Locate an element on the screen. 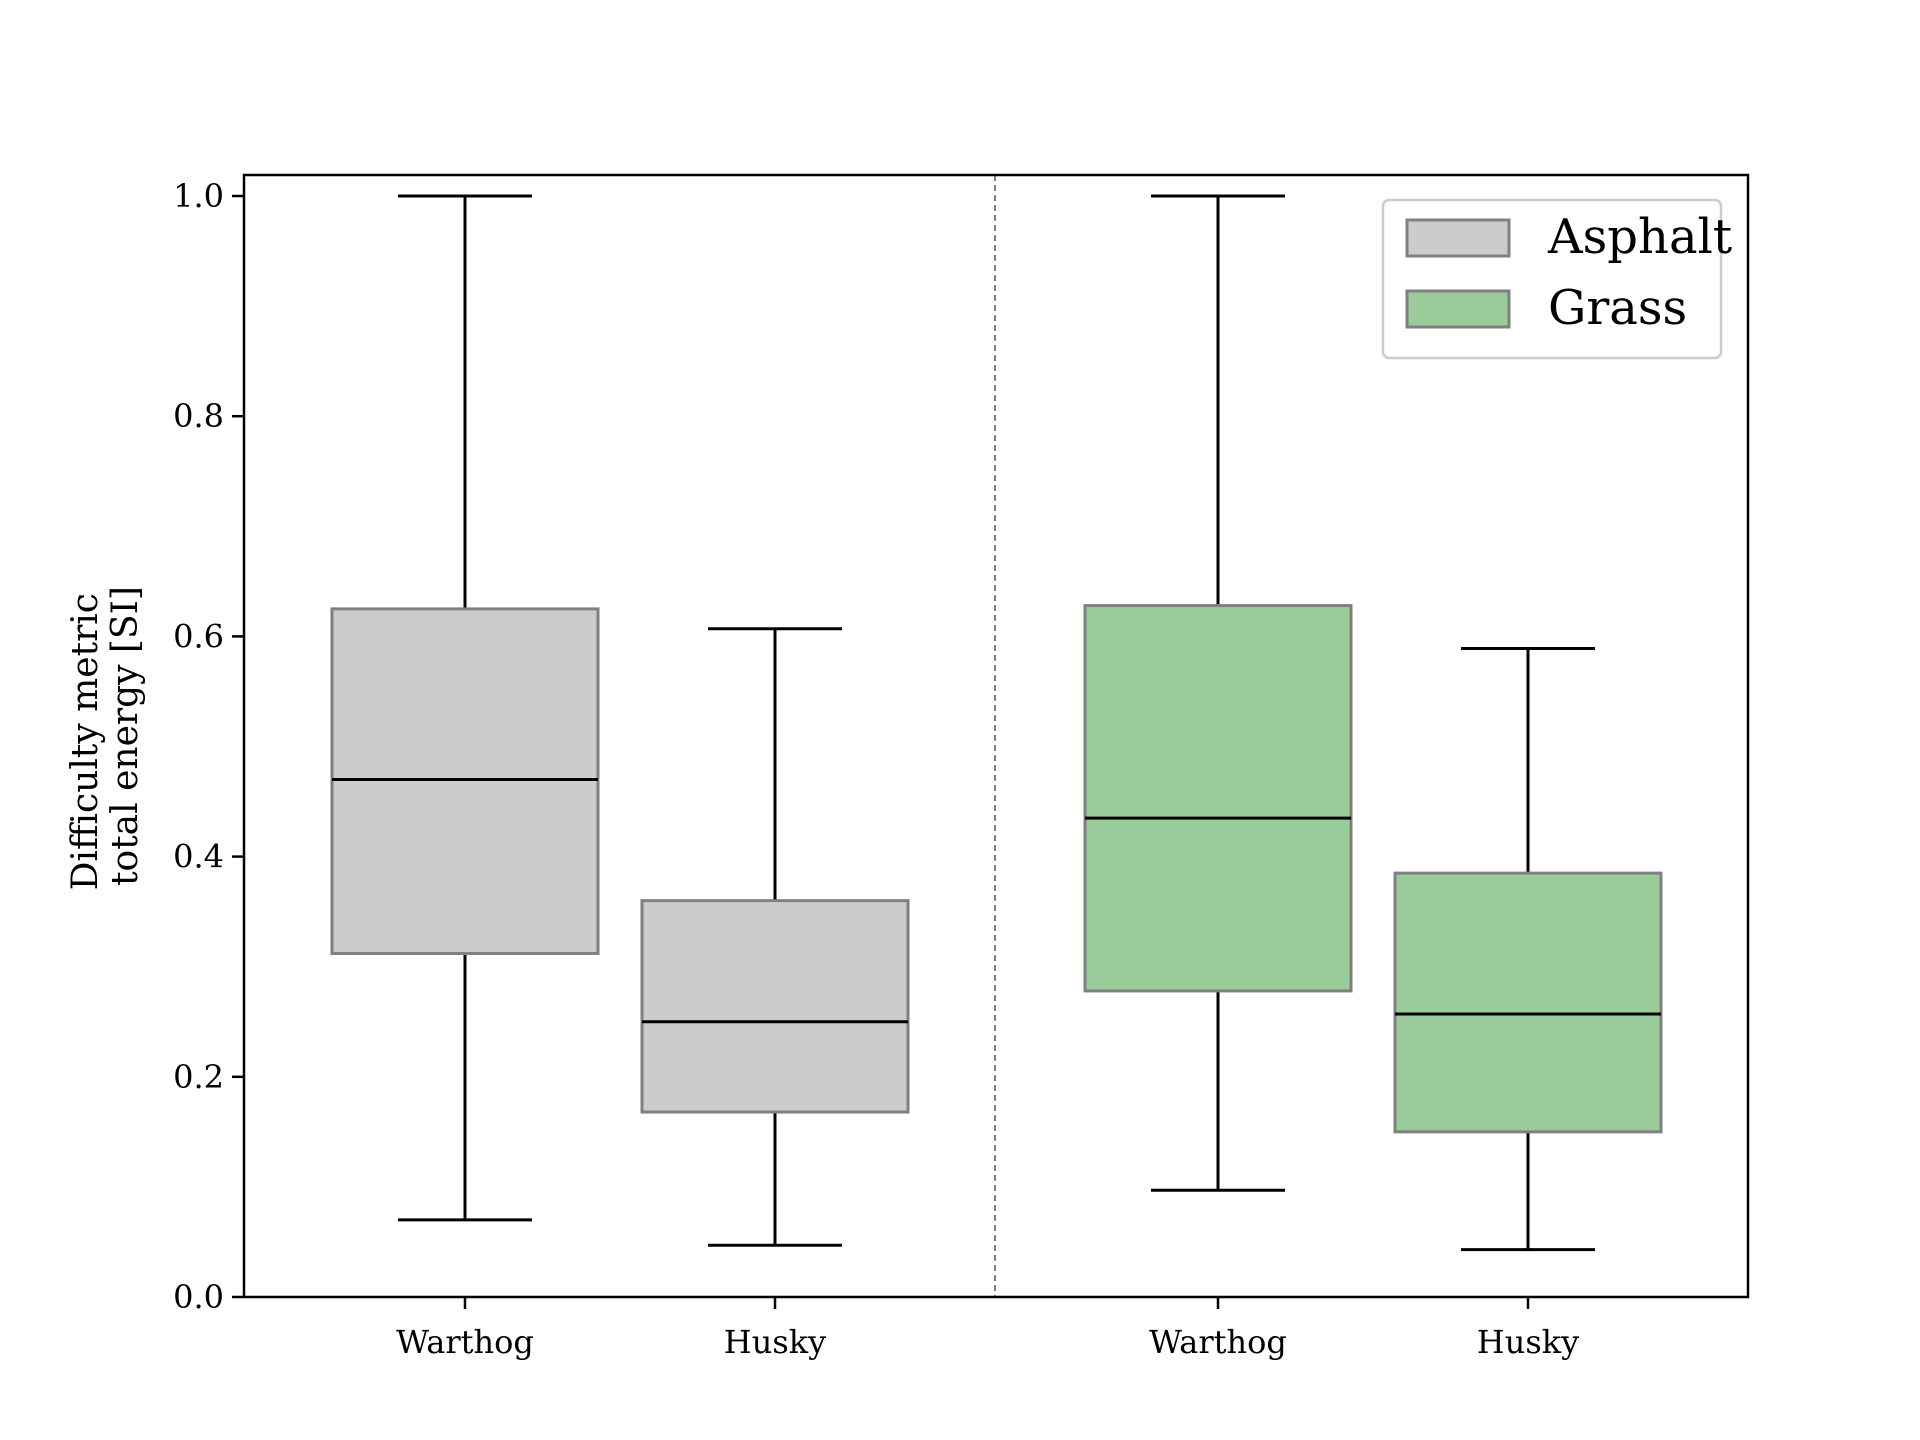  box-grass-husky is located at coordinates (1528, 949).